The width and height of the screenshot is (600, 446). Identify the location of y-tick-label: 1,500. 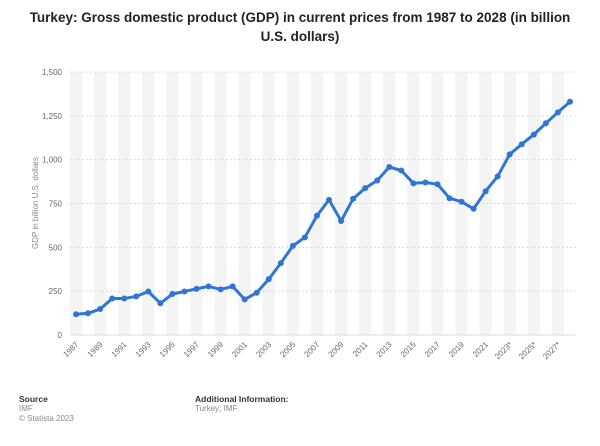
(52, 72).